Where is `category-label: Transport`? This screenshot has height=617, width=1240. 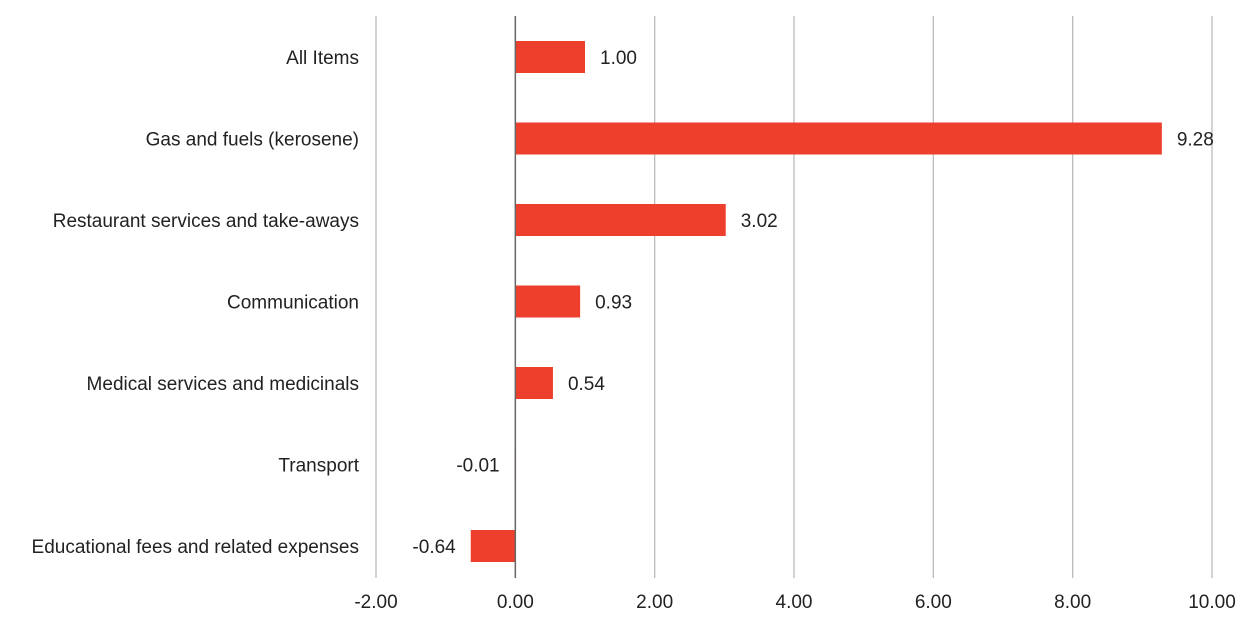 category-label: Transport is located at coordinates (318, 466).